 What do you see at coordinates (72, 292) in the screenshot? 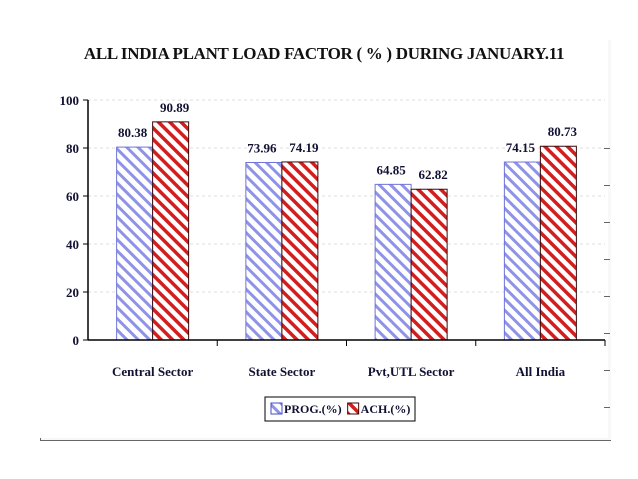
I see `y-tick-label: 20` at bounding box center [72, 292].